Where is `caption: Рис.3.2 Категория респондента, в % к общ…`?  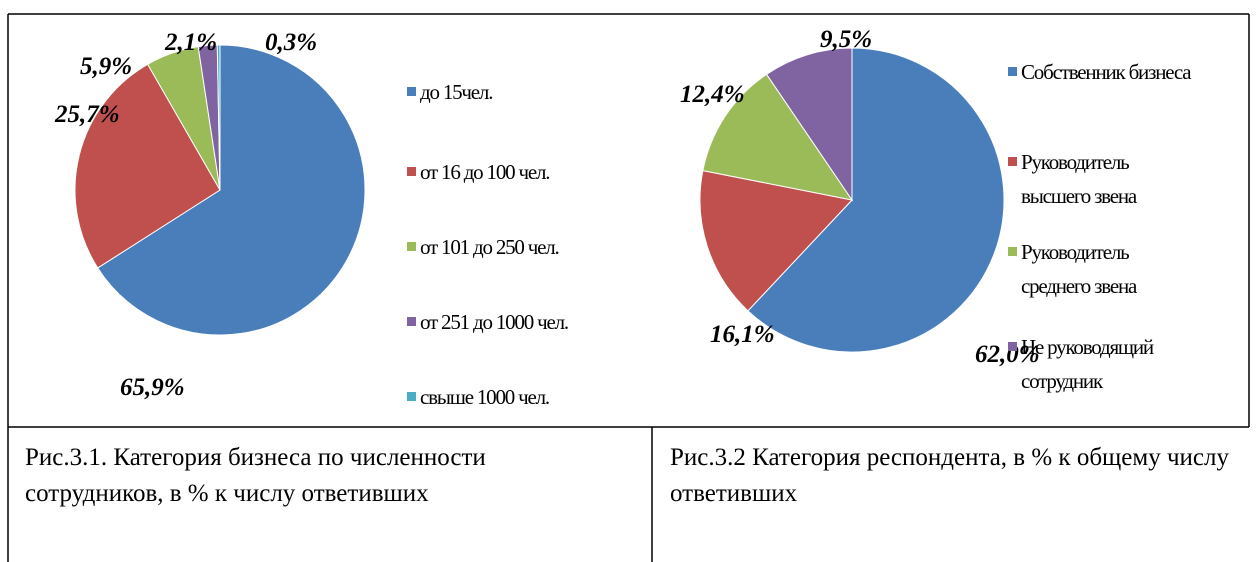
caption: Рис.3.2 Категория респондента, в % к общ… is located at coordinates (949, 475).